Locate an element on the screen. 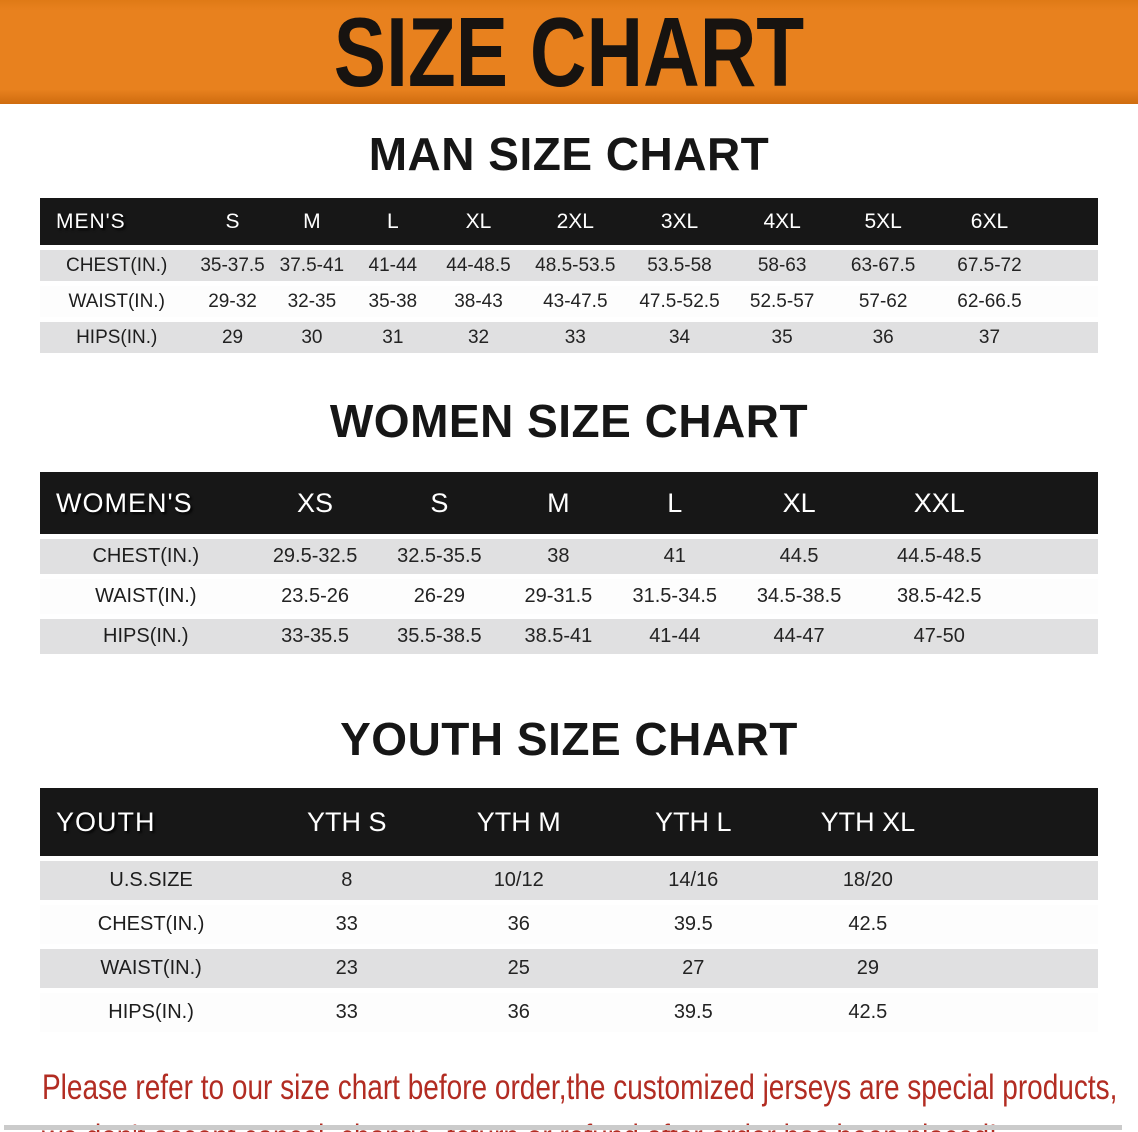 This screenshot has width=1138, height=1132. value-cell: 35-37.5 is located at coordinates (232, 266).